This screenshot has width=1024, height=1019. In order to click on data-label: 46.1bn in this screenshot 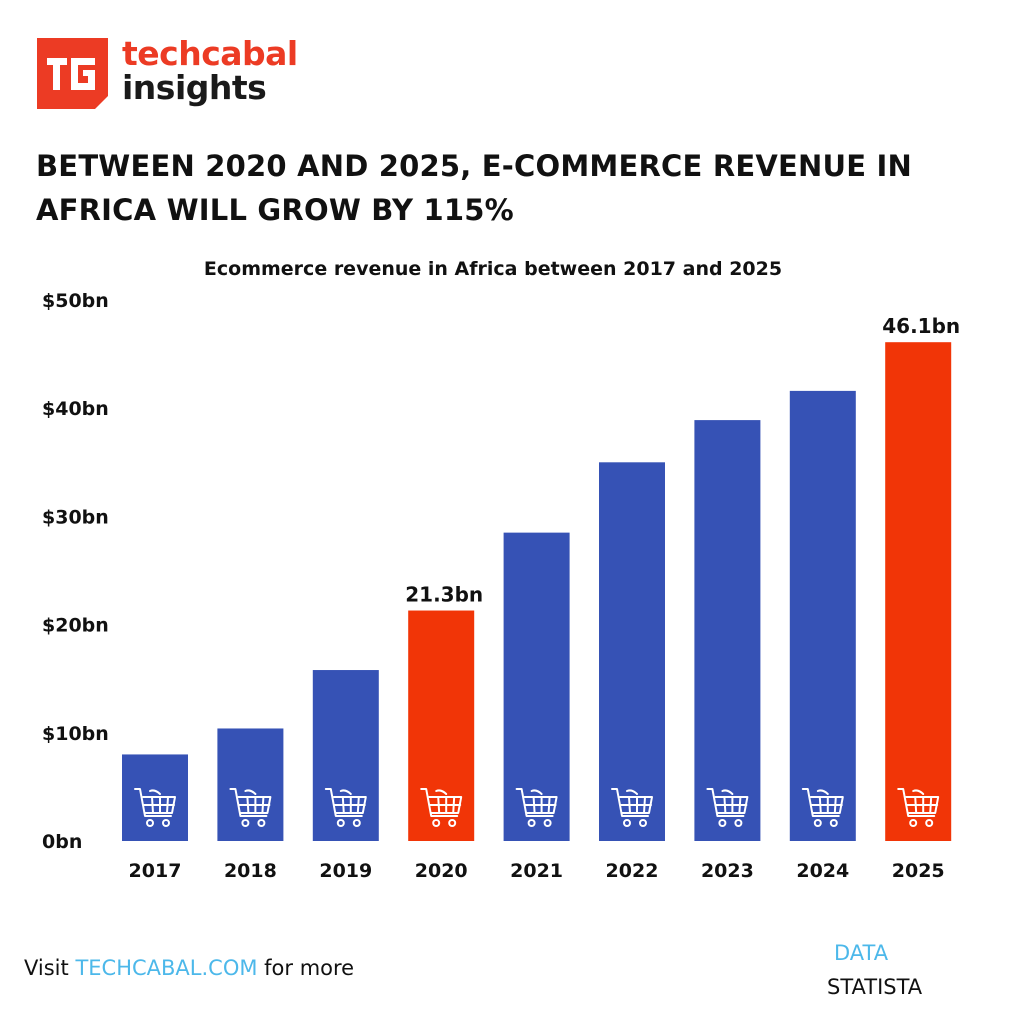, I will do `click(921, 326)`.